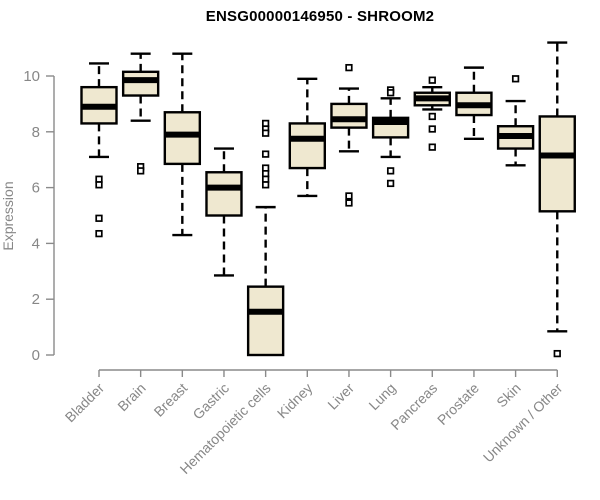 The width and height of the screenshot is (600, 500). Describe the element at coordinates (99, 150) in the screenshot. I see `box-bladder` at that location.